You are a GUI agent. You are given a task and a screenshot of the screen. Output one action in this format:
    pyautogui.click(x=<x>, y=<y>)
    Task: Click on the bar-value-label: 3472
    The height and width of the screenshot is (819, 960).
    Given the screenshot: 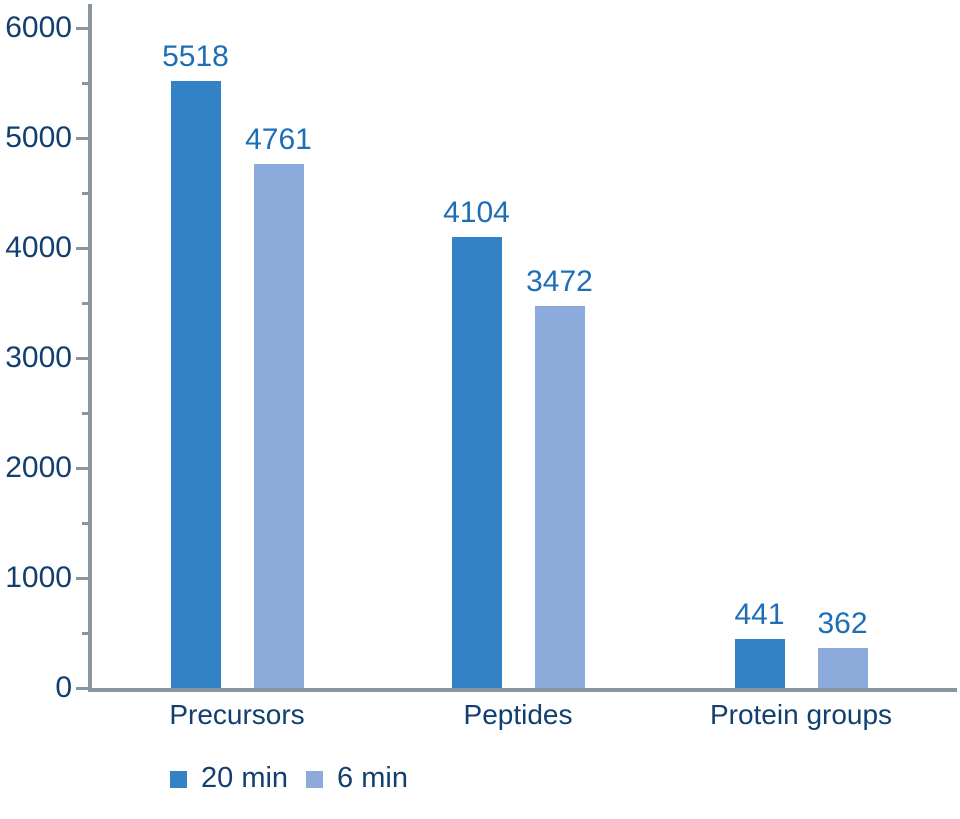 What is the action you would take?
    pyautogui.click(x=559, y=282)
    